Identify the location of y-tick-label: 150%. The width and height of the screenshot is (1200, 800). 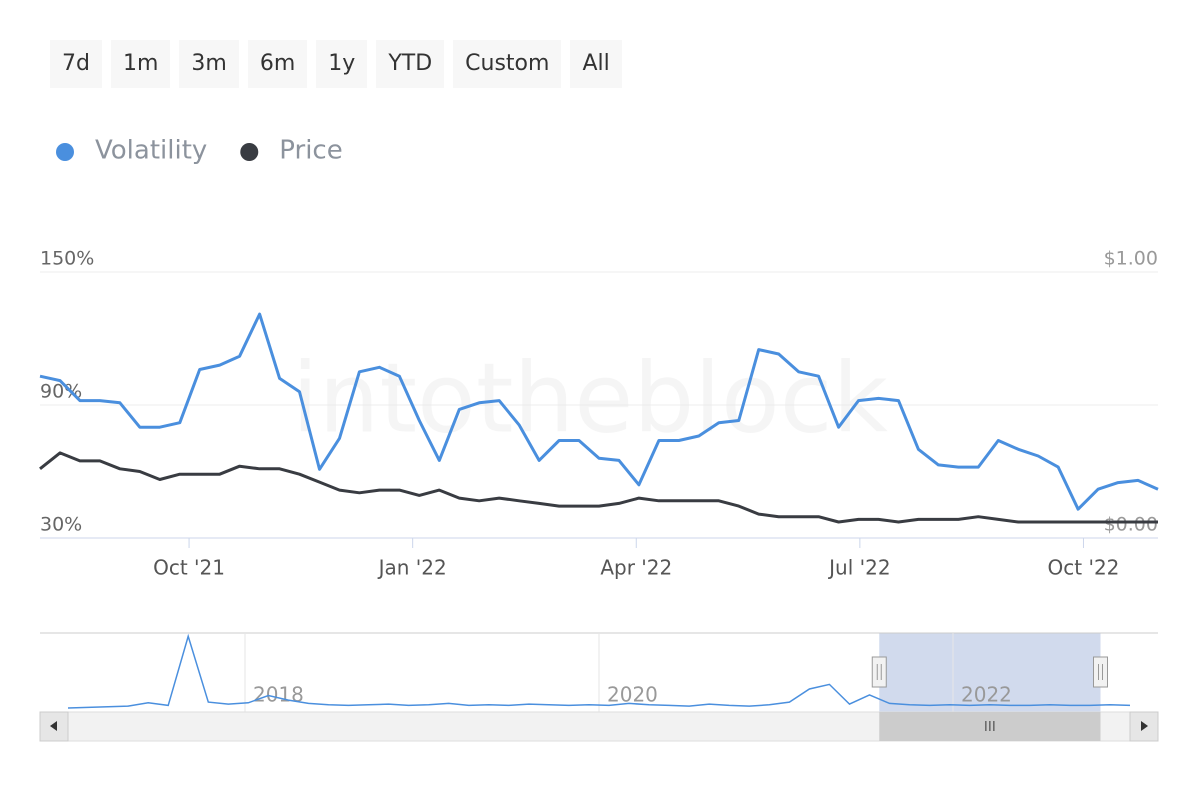
(67, 259).